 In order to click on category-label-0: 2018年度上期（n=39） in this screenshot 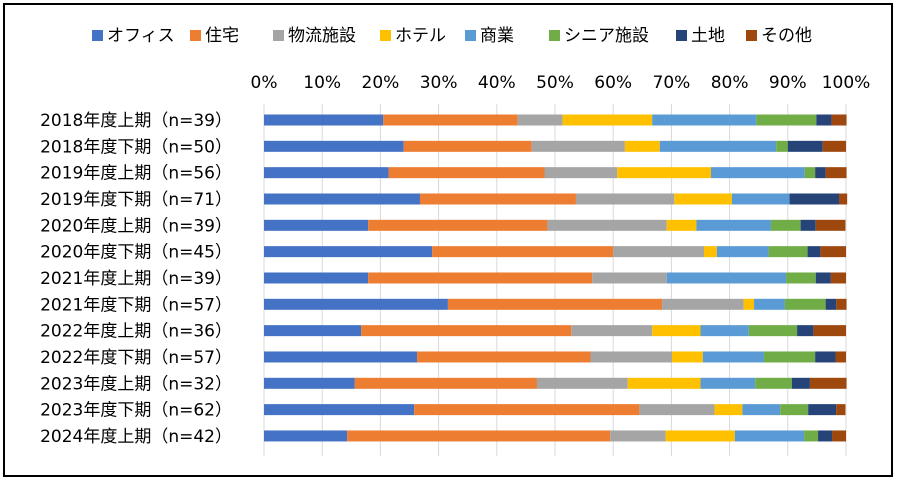, I will do `click(136, 121)`.